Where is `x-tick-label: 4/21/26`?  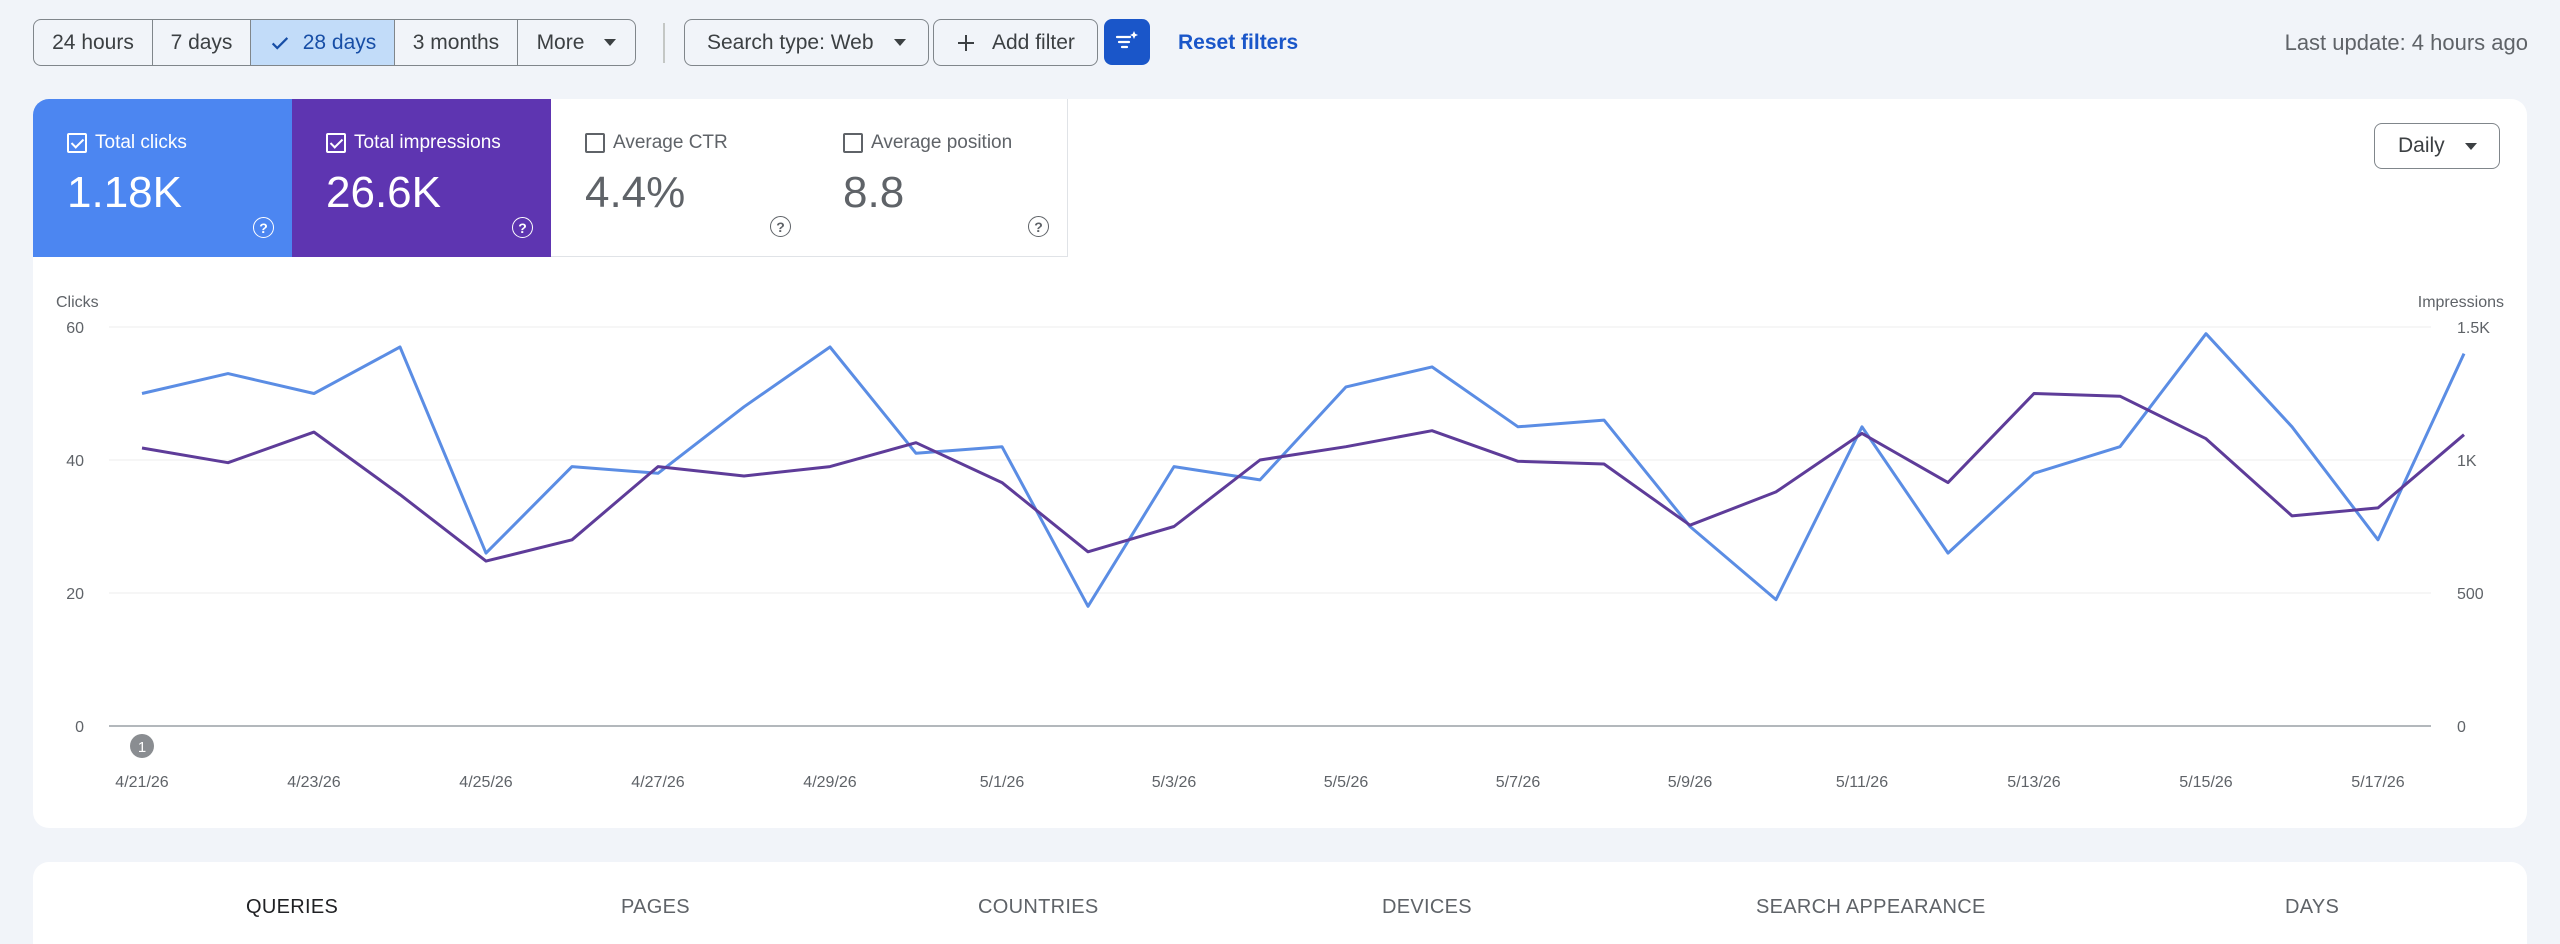
x-tick-label: 4/21/26 is located at coordinates (141, 782).